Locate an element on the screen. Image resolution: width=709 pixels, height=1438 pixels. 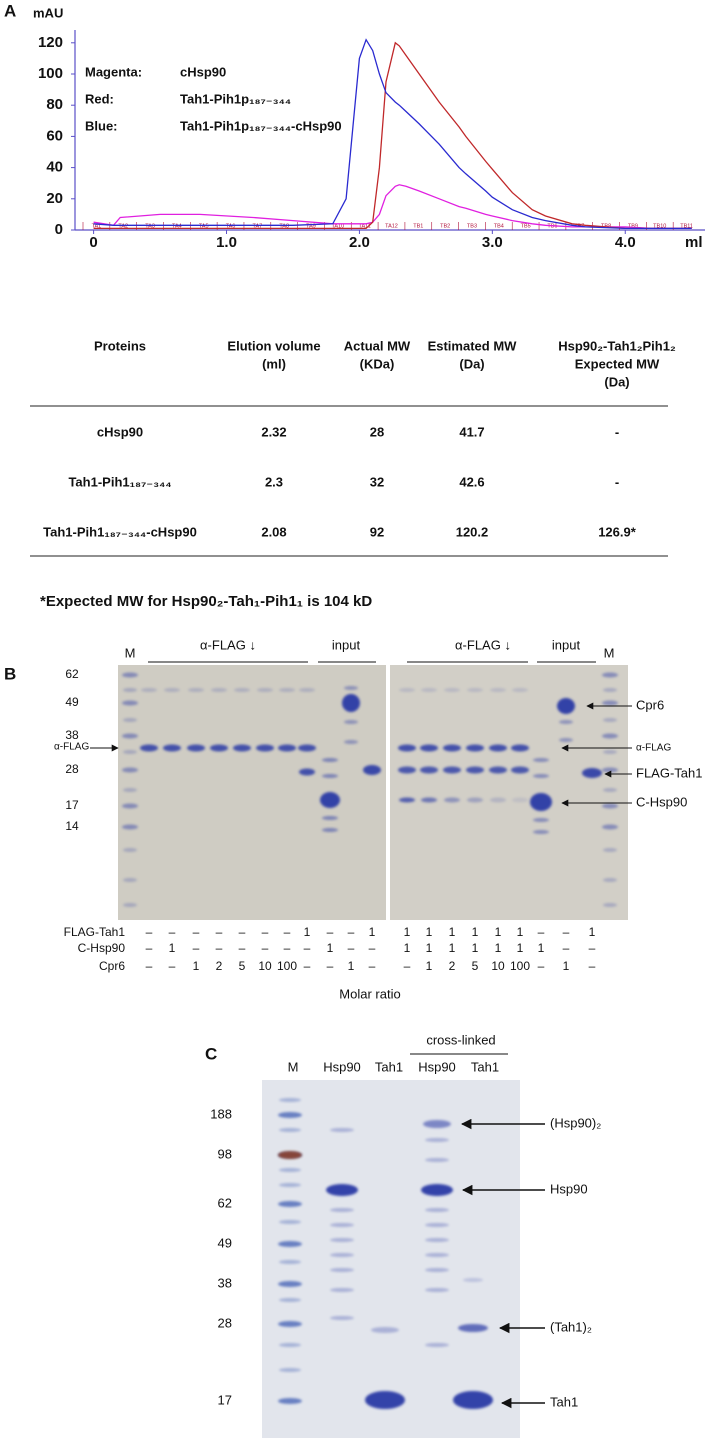
y-tick-label: 80 is located at coordinates (54, 104).